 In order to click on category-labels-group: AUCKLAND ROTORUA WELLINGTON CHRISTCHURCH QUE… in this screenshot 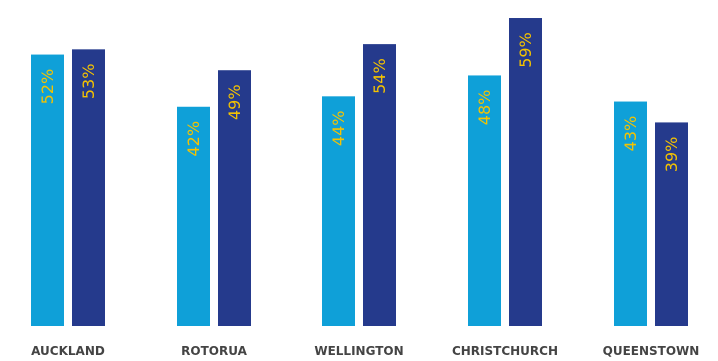, I will do `click(365, 351)`.